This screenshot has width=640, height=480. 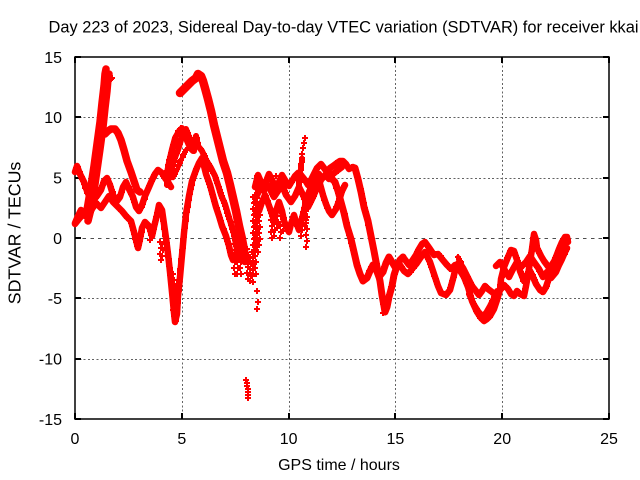 I want to click on svg-text: -15, so click(x=50, y=420).